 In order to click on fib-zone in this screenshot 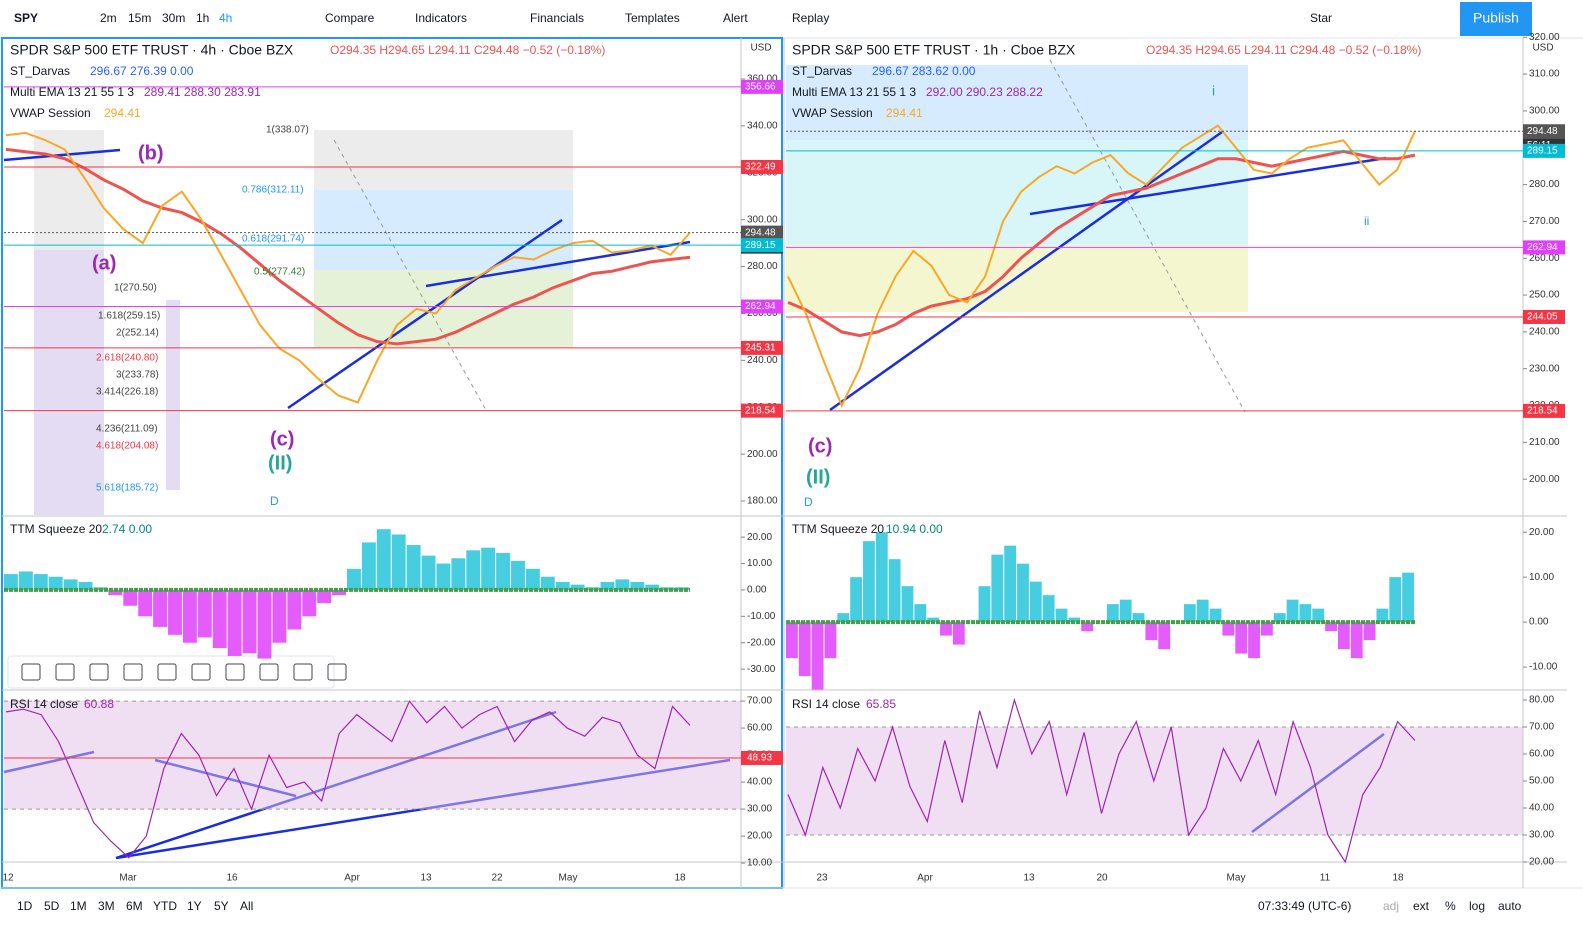, I will do `click(1017, 102)`.